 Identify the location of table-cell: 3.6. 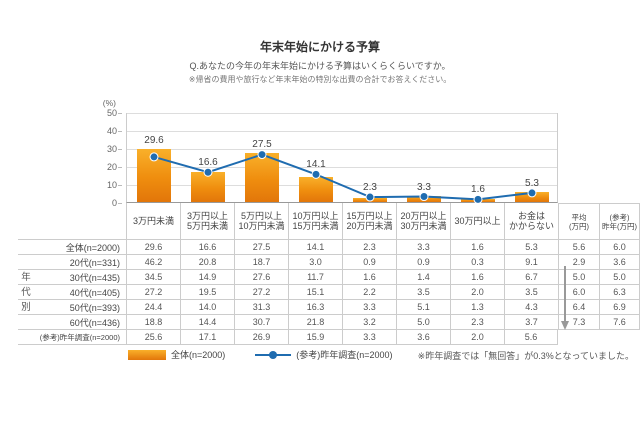
(423, 337).